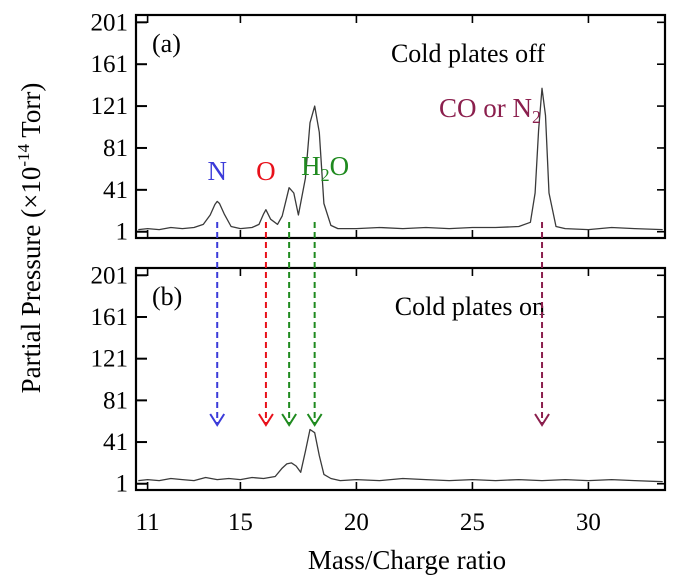  Describe the element at coordinates (167, 296) in the screenshot. I see `panel-label: (b)` at that location.